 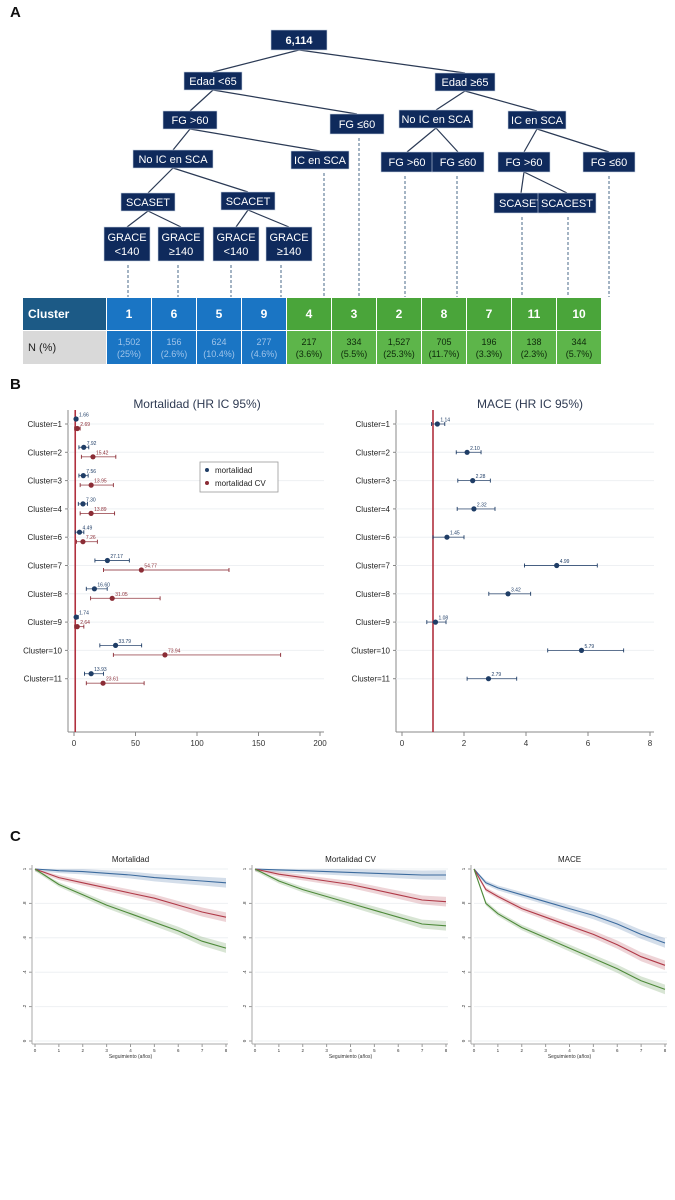 I want to click on panel-letter-b: B, so click(x=15, y=384).